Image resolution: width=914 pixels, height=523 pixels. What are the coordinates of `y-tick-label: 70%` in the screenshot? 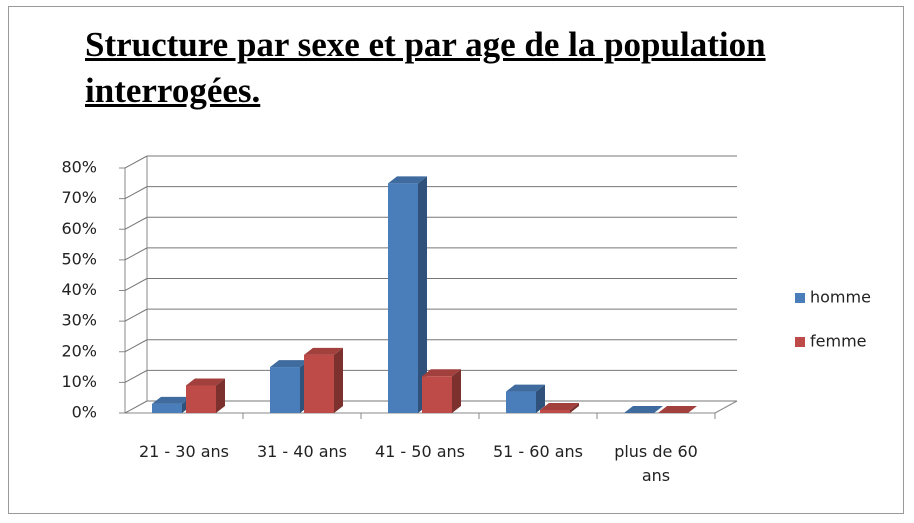 It's located at (79, 197).